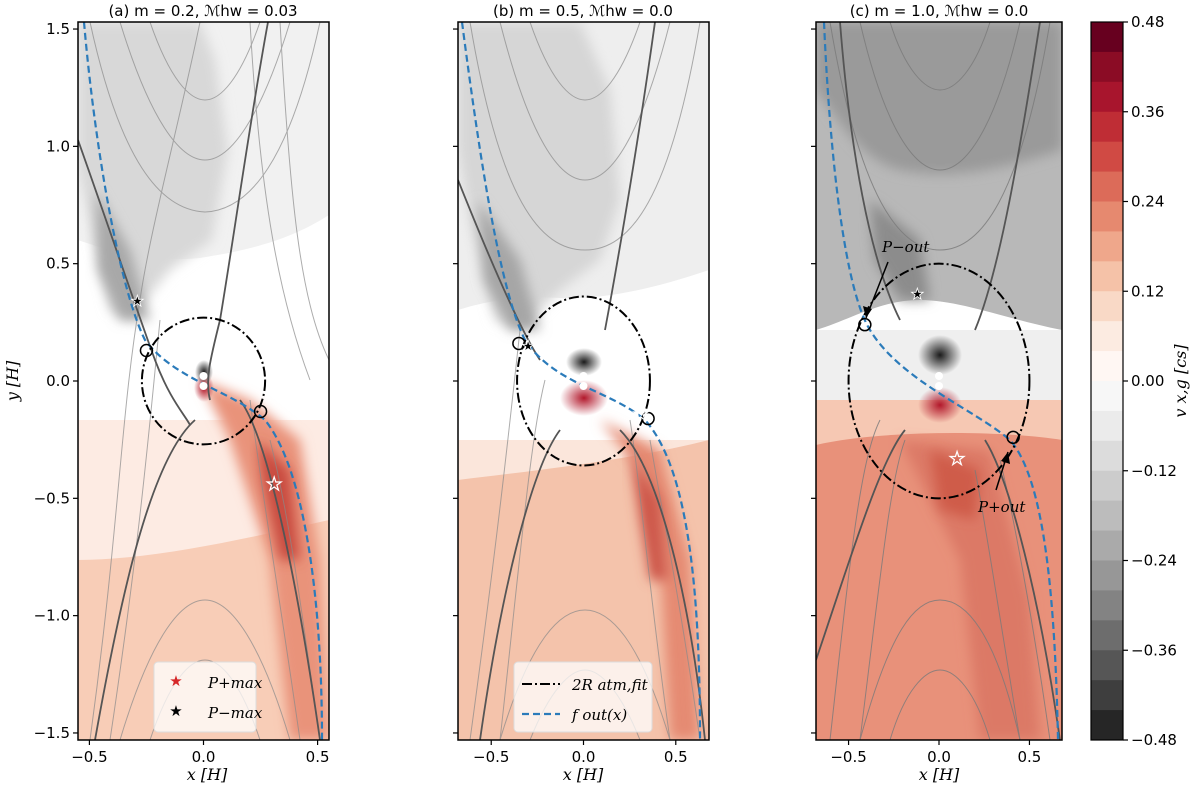  What do you see at coordinates (202, 11) in the screenshot?
I see `panel-a-title: (a) m = 0.2, ℳhw = 0.03` at bounding box center [202, 11].